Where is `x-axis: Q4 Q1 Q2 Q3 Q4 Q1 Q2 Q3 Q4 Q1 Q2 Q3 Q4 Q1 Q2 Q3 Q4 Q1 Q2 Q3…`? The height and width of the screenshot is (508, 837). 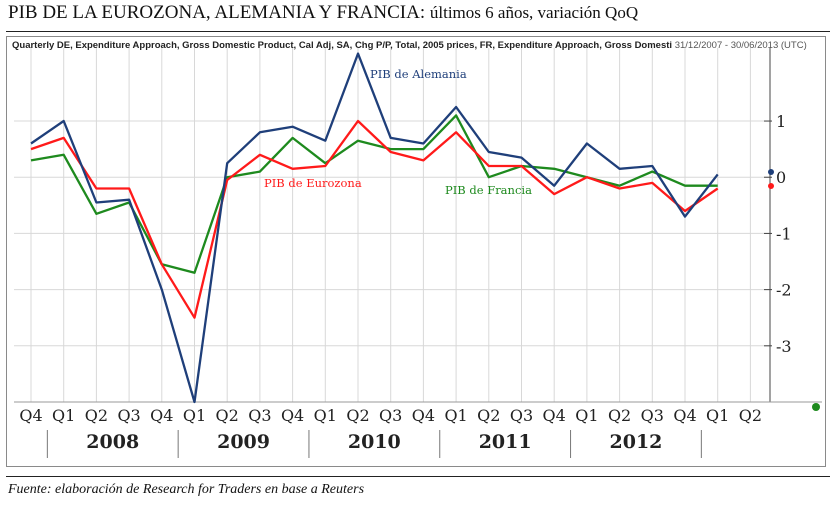 x-axis: Q4 Q1 Q2 Q3 Q4 Q1 Q2 Q3 Q4 Q1 Q2 Q3 Q4 Q1 Q2 Q3 Q4 Q1 Q2 Q3… is located at coordinates (418, 429).